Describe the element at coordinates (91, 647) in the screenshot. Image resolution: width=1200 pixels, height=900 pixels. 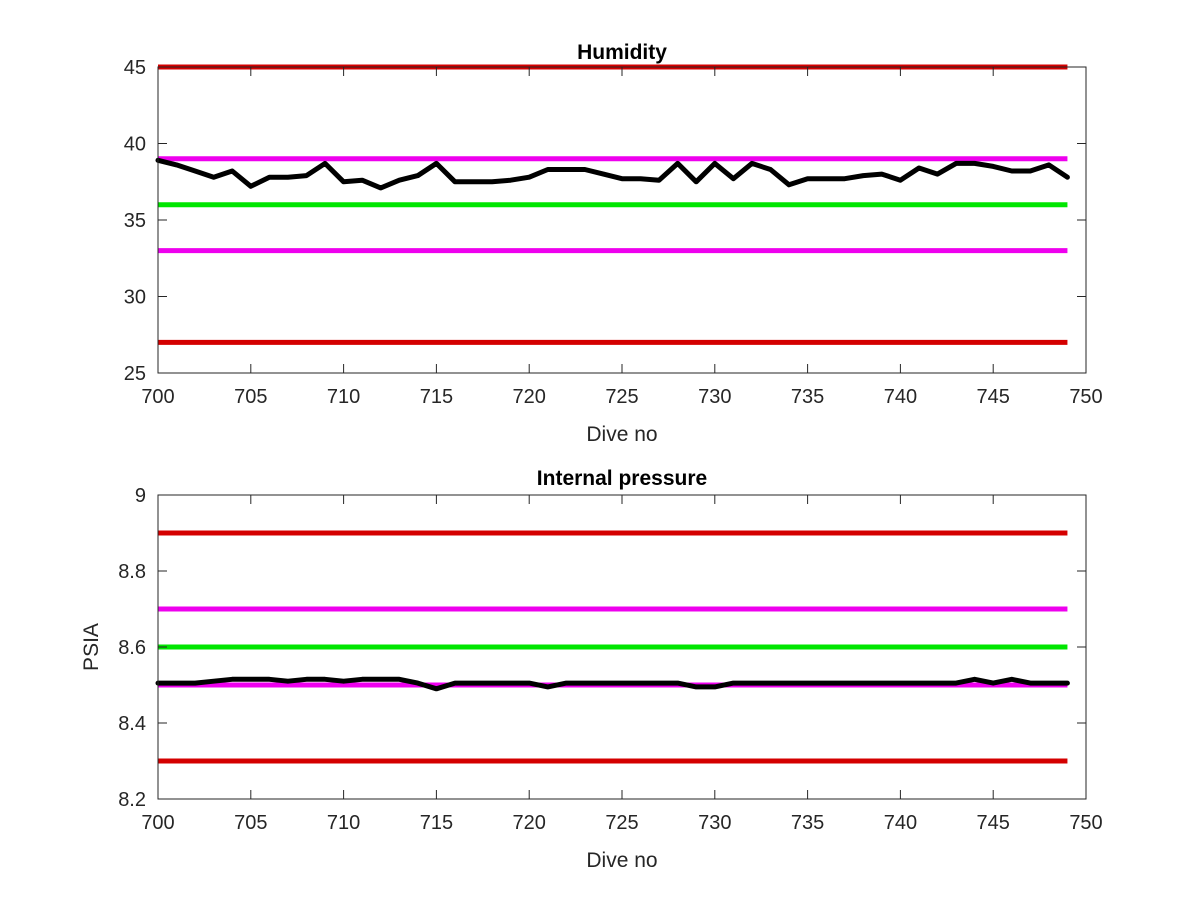
I see `y-axis-label: PSIA` at that location.